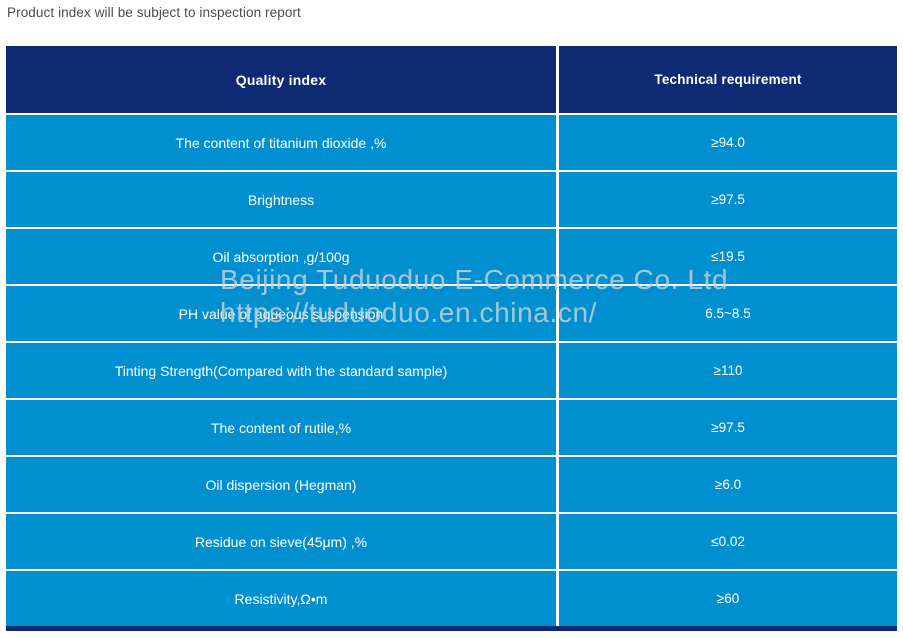 This screenshot has height=638, width=903. What do you see at coordinates (281, 142) in the screenshot?
I see `row-label: The content of titanium dioxide ,%` at bounding box center [281, 142].